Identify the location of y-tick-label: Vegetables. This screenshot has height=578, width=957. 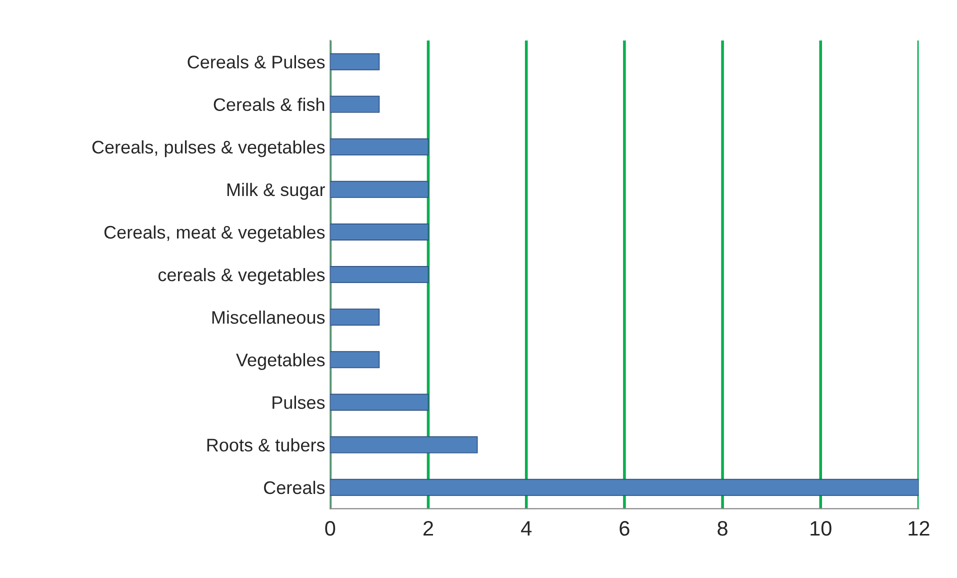
(280, 361).